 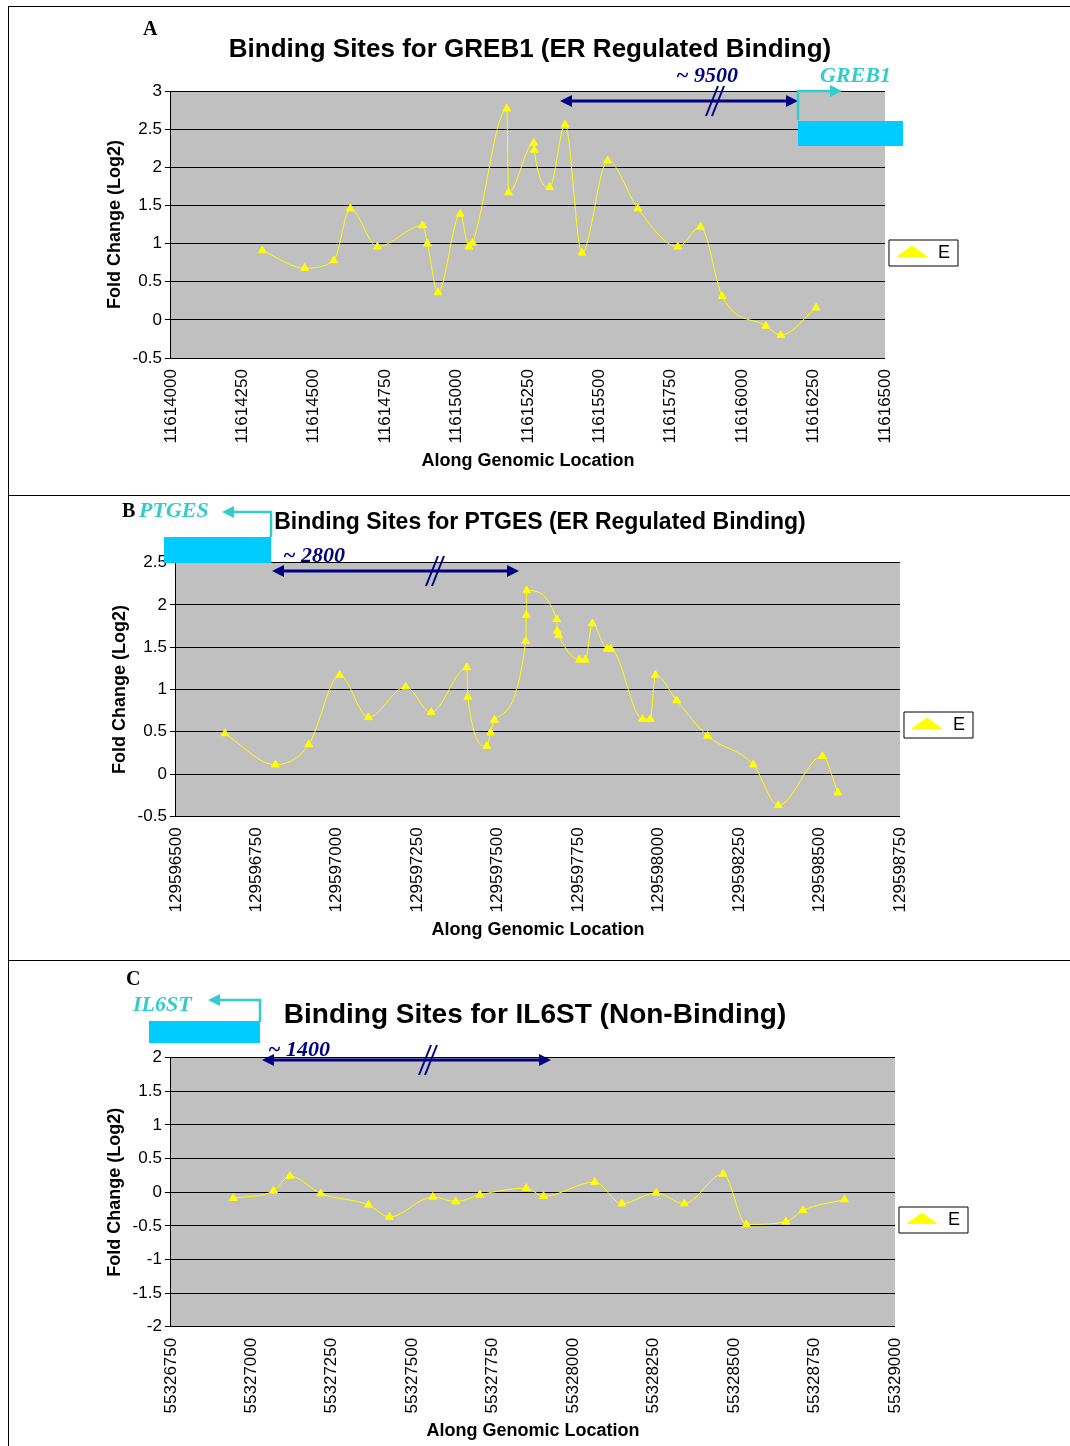 What do you see at coordinates (540, 521) in the screenshot?
I see `chart-title: Binding Sites for PTGES (ER Regulated Binding)` at bounding box center [540, 521].